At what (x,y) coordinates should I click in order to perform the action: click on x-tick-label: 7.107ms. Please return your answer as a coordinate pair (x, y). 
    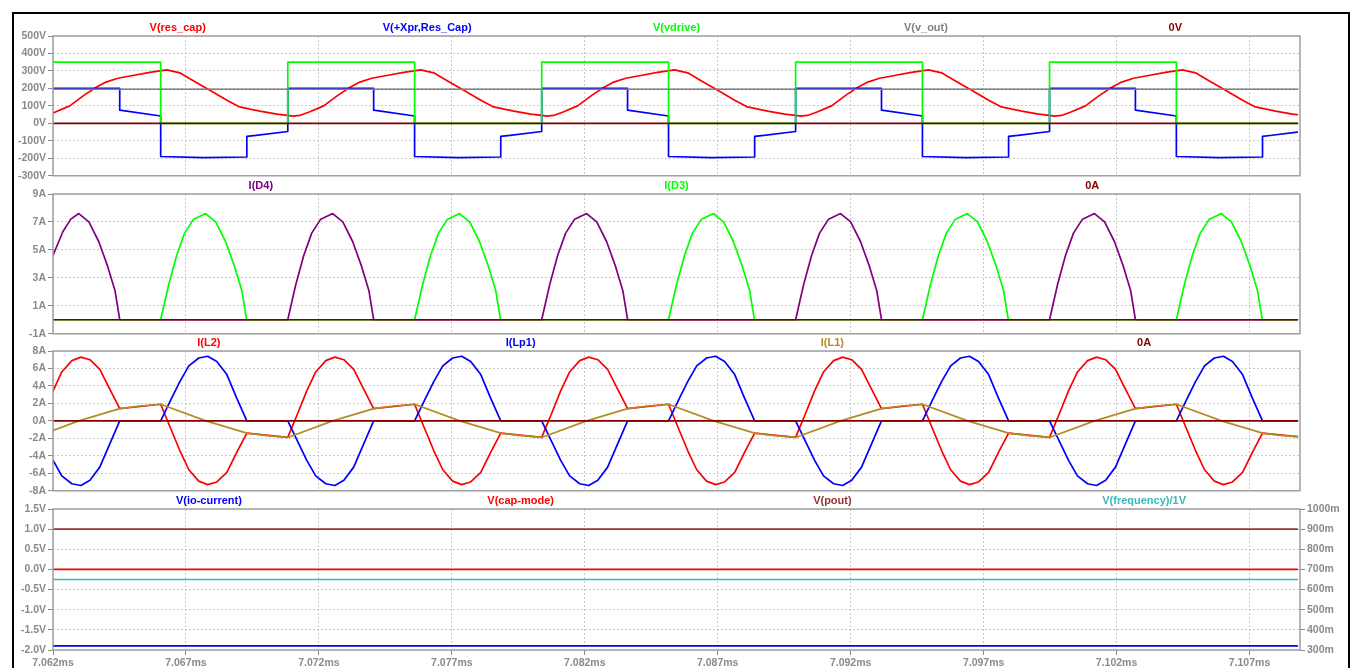
    Looking at the image, I should click on (1249, 662).